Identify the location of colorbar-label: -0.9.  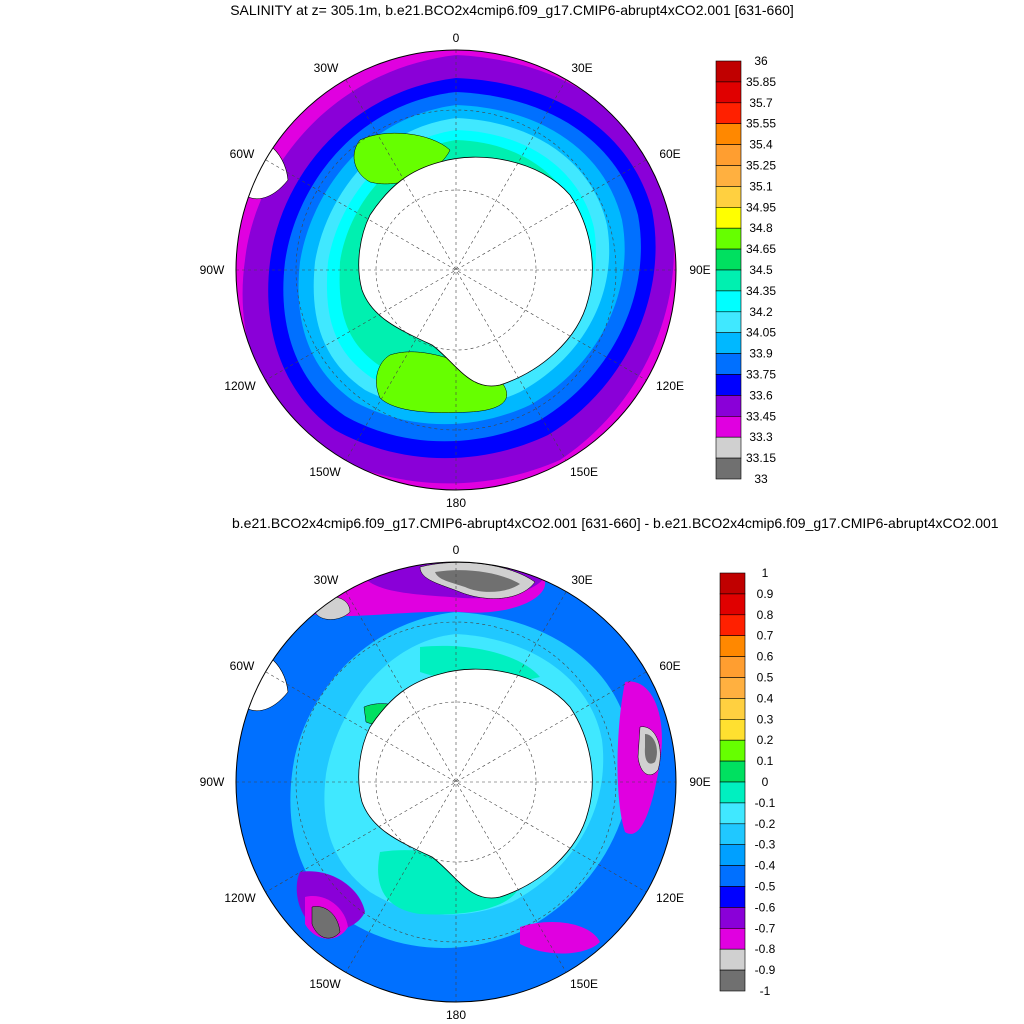
(765, 970).